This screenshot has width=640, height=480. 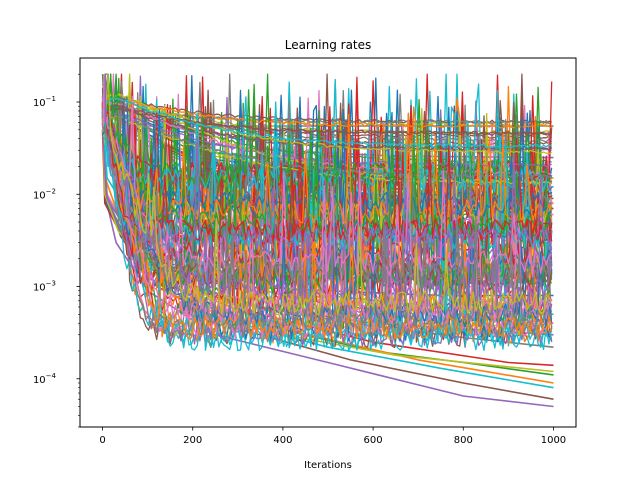 I want to click on y-tick-label: 10⁻², so click(x=44, y=194).